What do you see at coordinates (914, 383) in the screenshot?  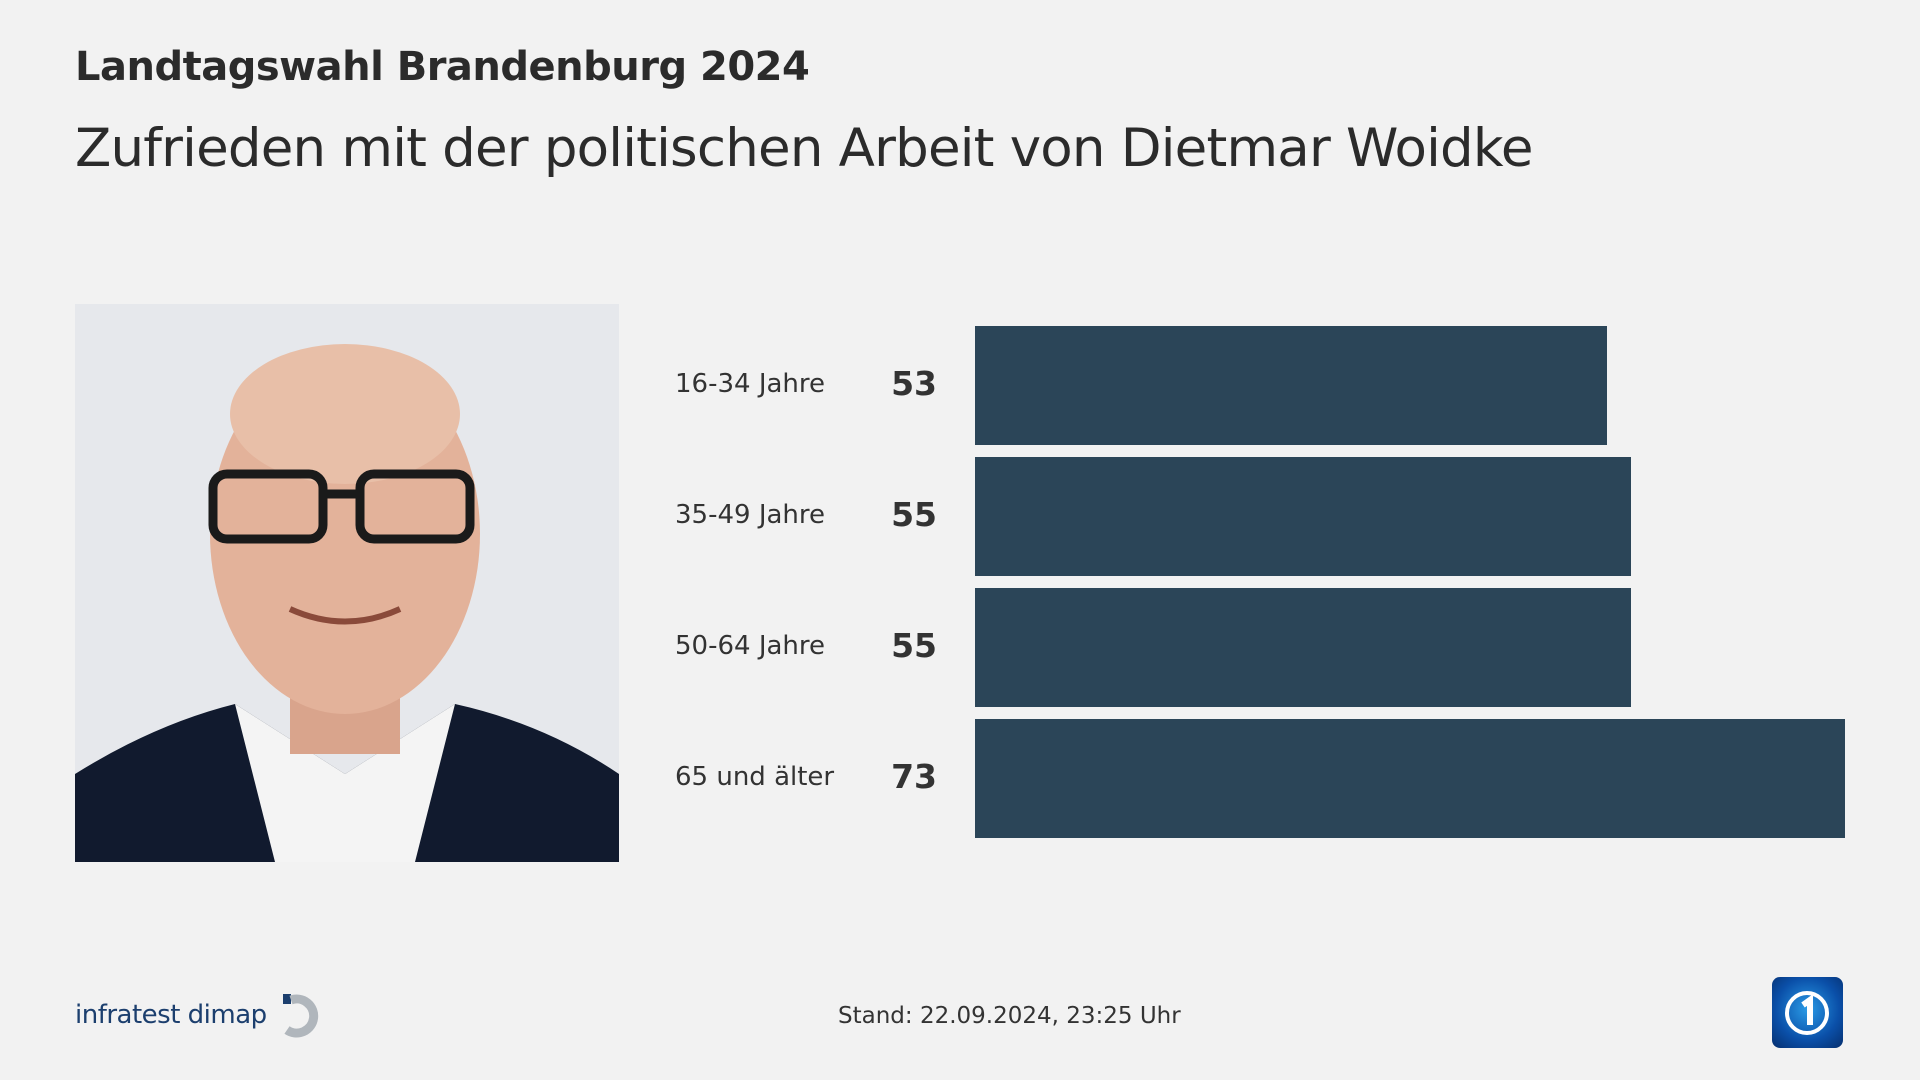 I see `value-label: 53` at bounding box center [914, 383].